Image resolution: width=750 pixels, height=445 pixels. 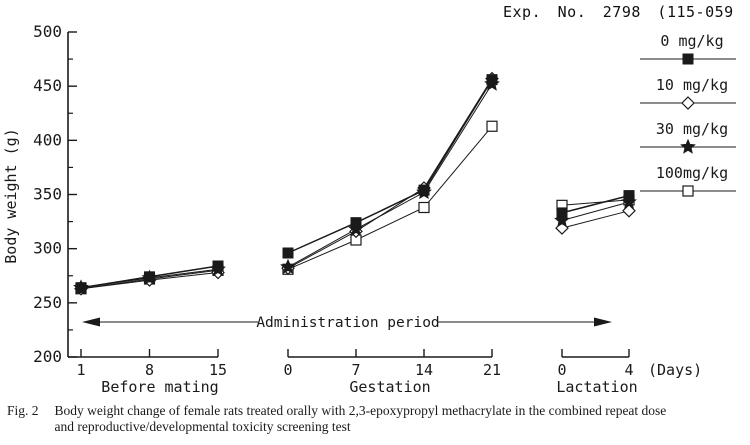 What do you see at coordinates (355, 370) in the screenshot?
I see `x-tick-label: 7` at bounding box center [355, 370].